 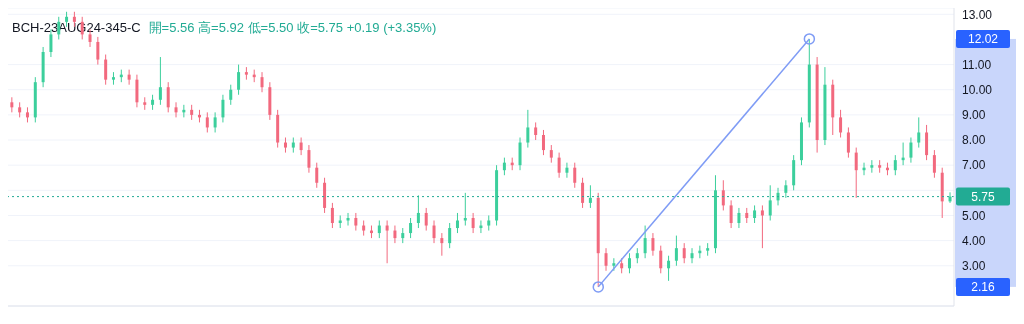 I want to click on y-tick-label: 11.00, so click(x=977, y=64).